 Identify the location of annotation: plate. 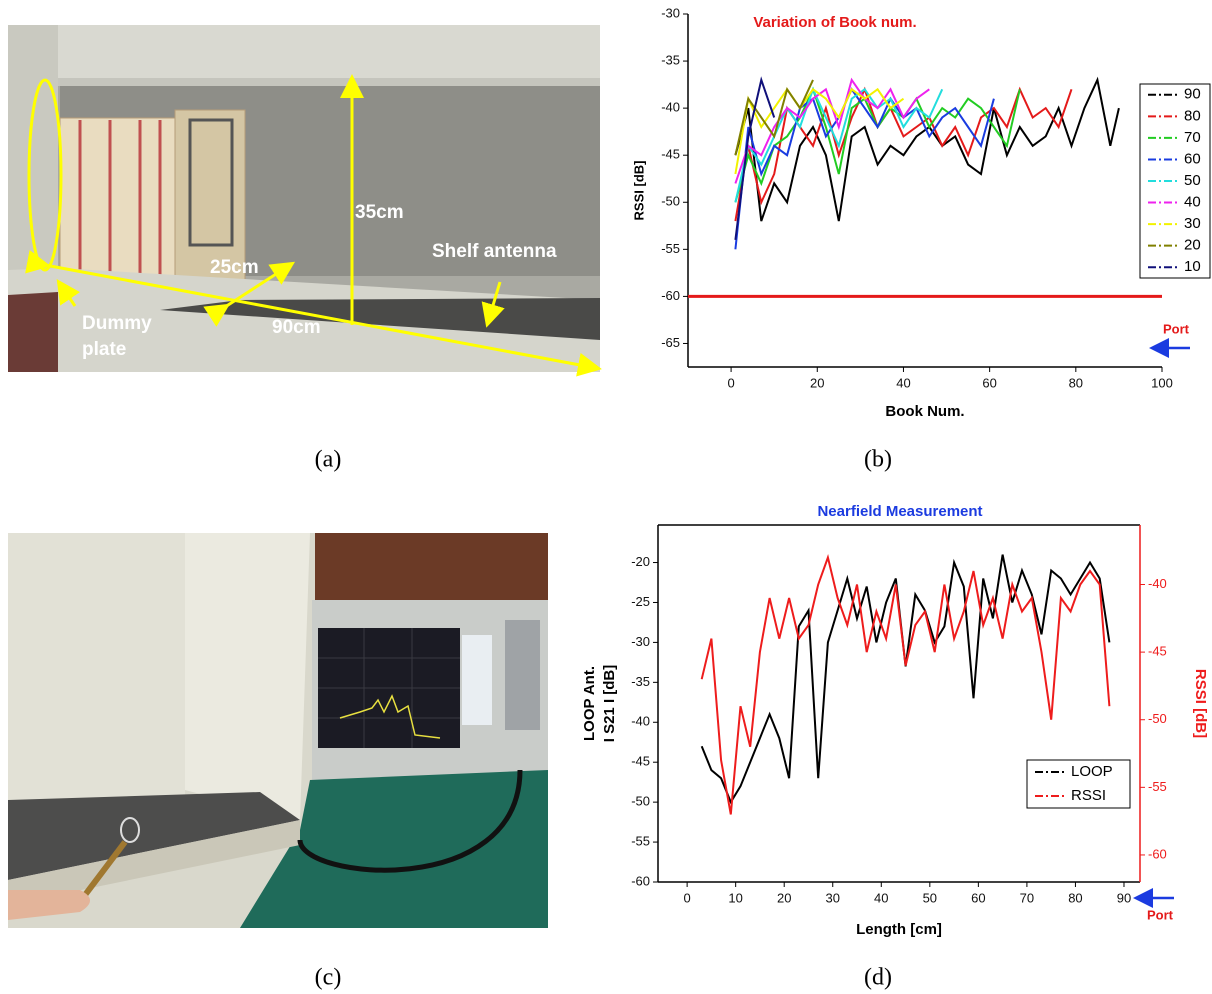
(104, 349).